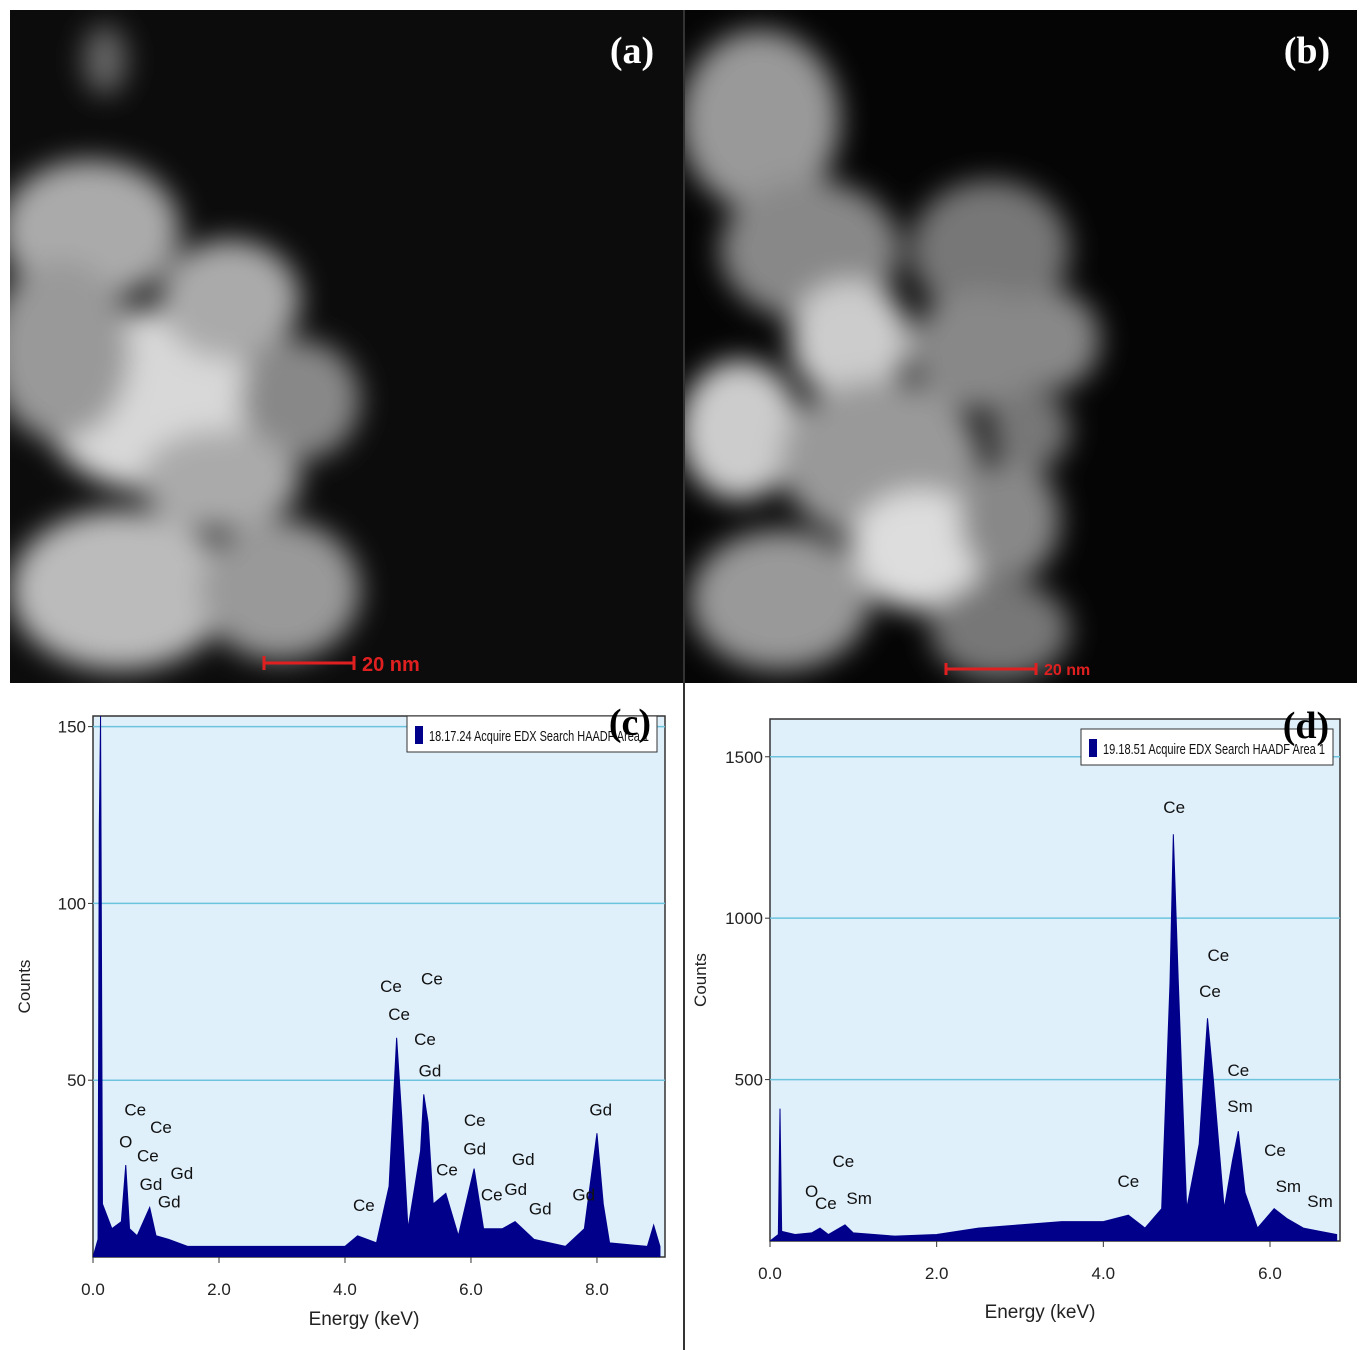 The image size is (1359, 1350). I want to click on scale-bar-b, so click(991, 669).